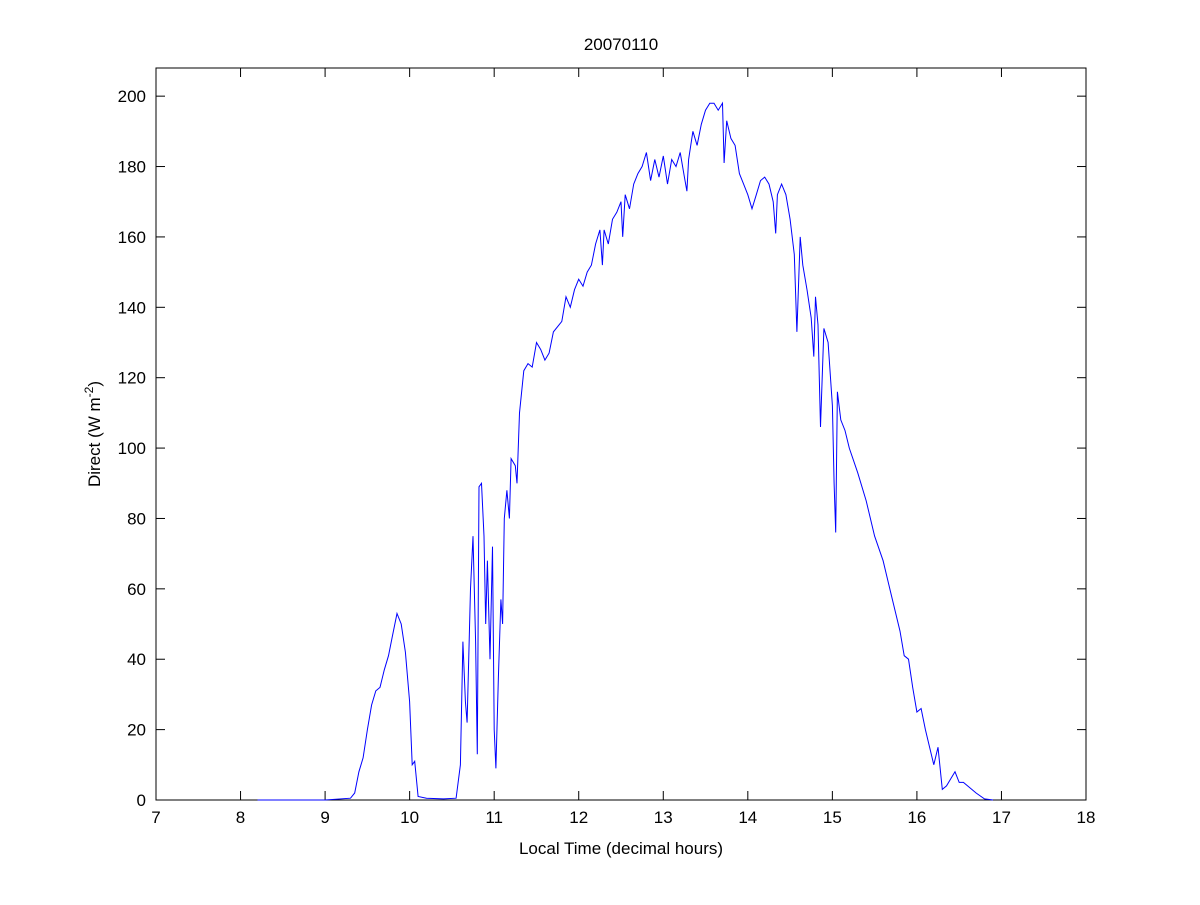  I want to click on y-tick-label: 60, so click(136, 589).